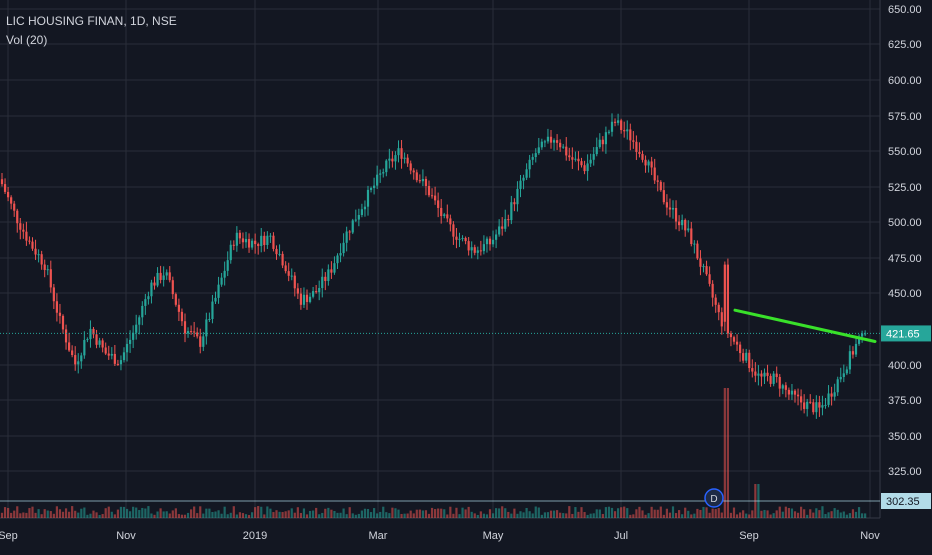 The image size is (932, 555). What do you see at coordinates (713, 499) in the screenshot?
I see `dividend-marker-label: D` at bounding box center [713, 499].